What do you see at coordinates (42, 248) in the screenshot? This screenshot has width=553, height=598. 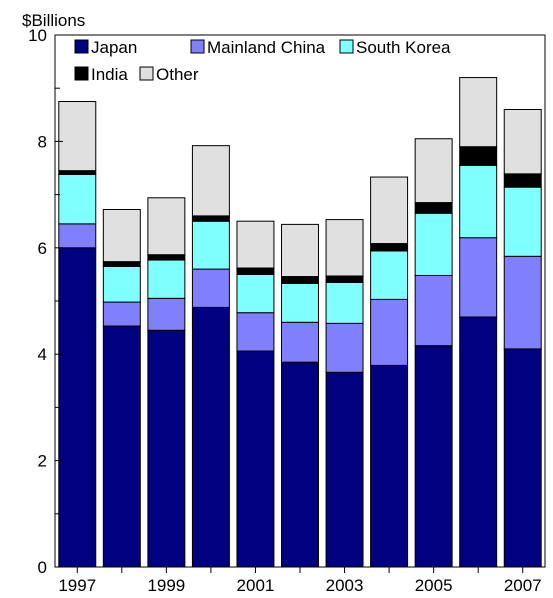 I see `y-tick-label-6: 6` at bounding box center [42, 248].